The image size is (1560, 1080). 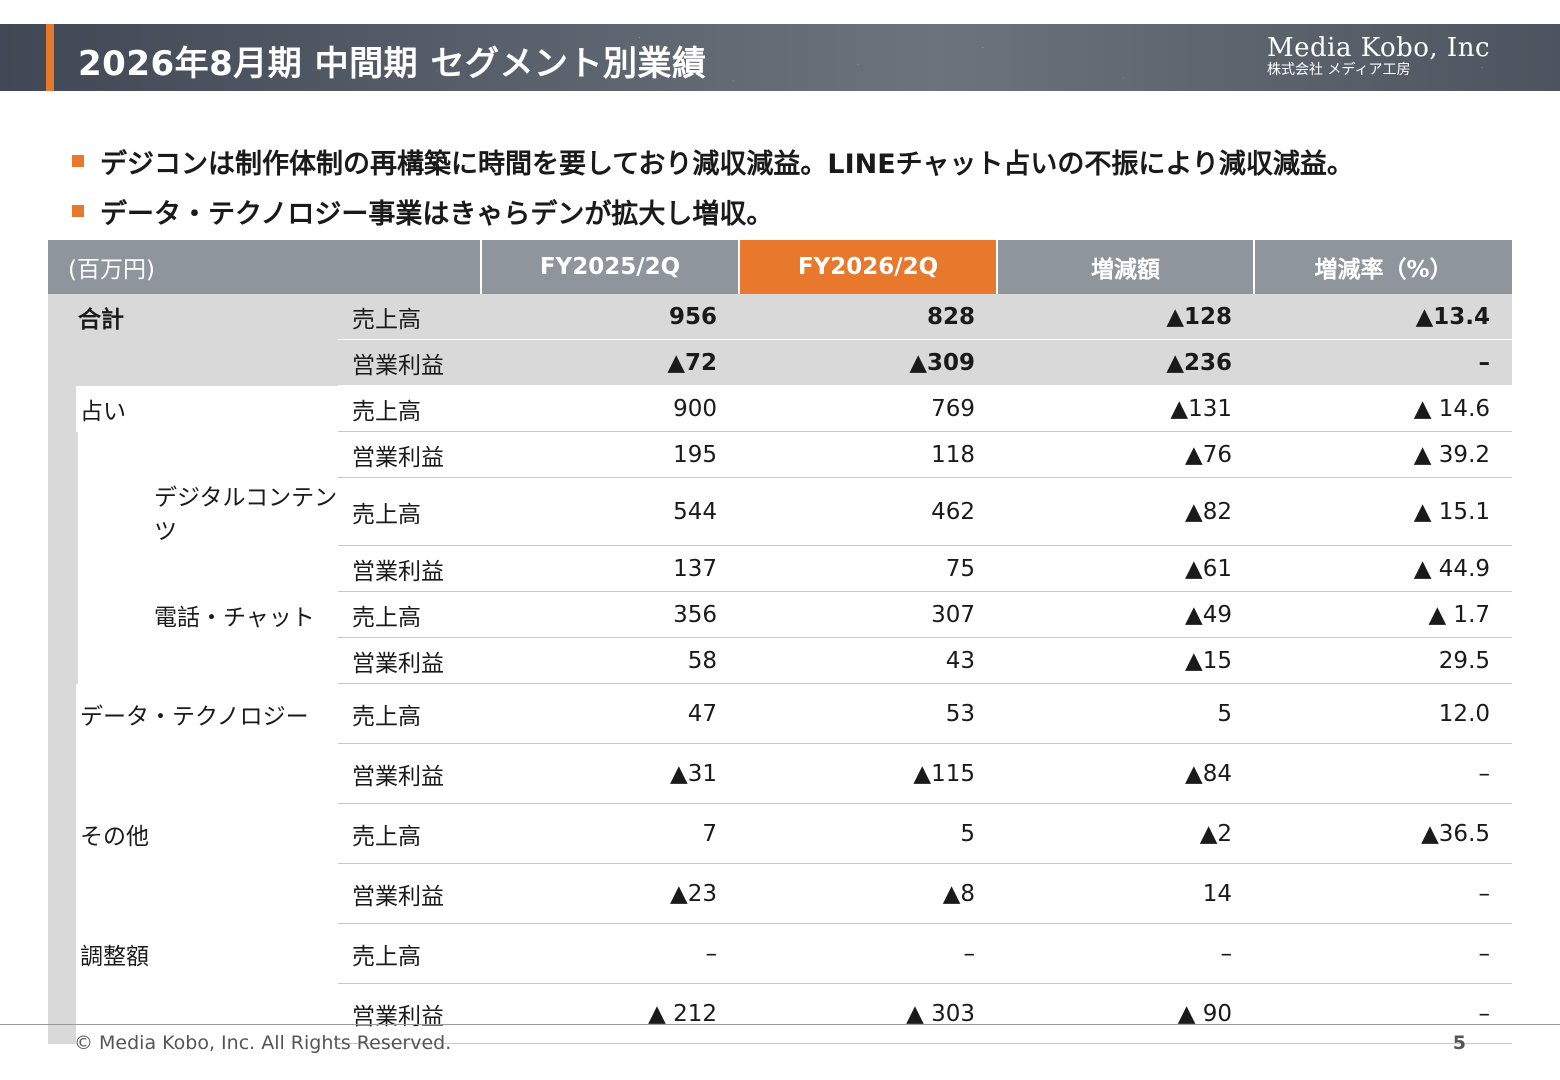 What do you see at coordinates (868, 1013) in the screenshot?
I see `value-fy2026: ▲ 303` at bounding box center [868, 1013].